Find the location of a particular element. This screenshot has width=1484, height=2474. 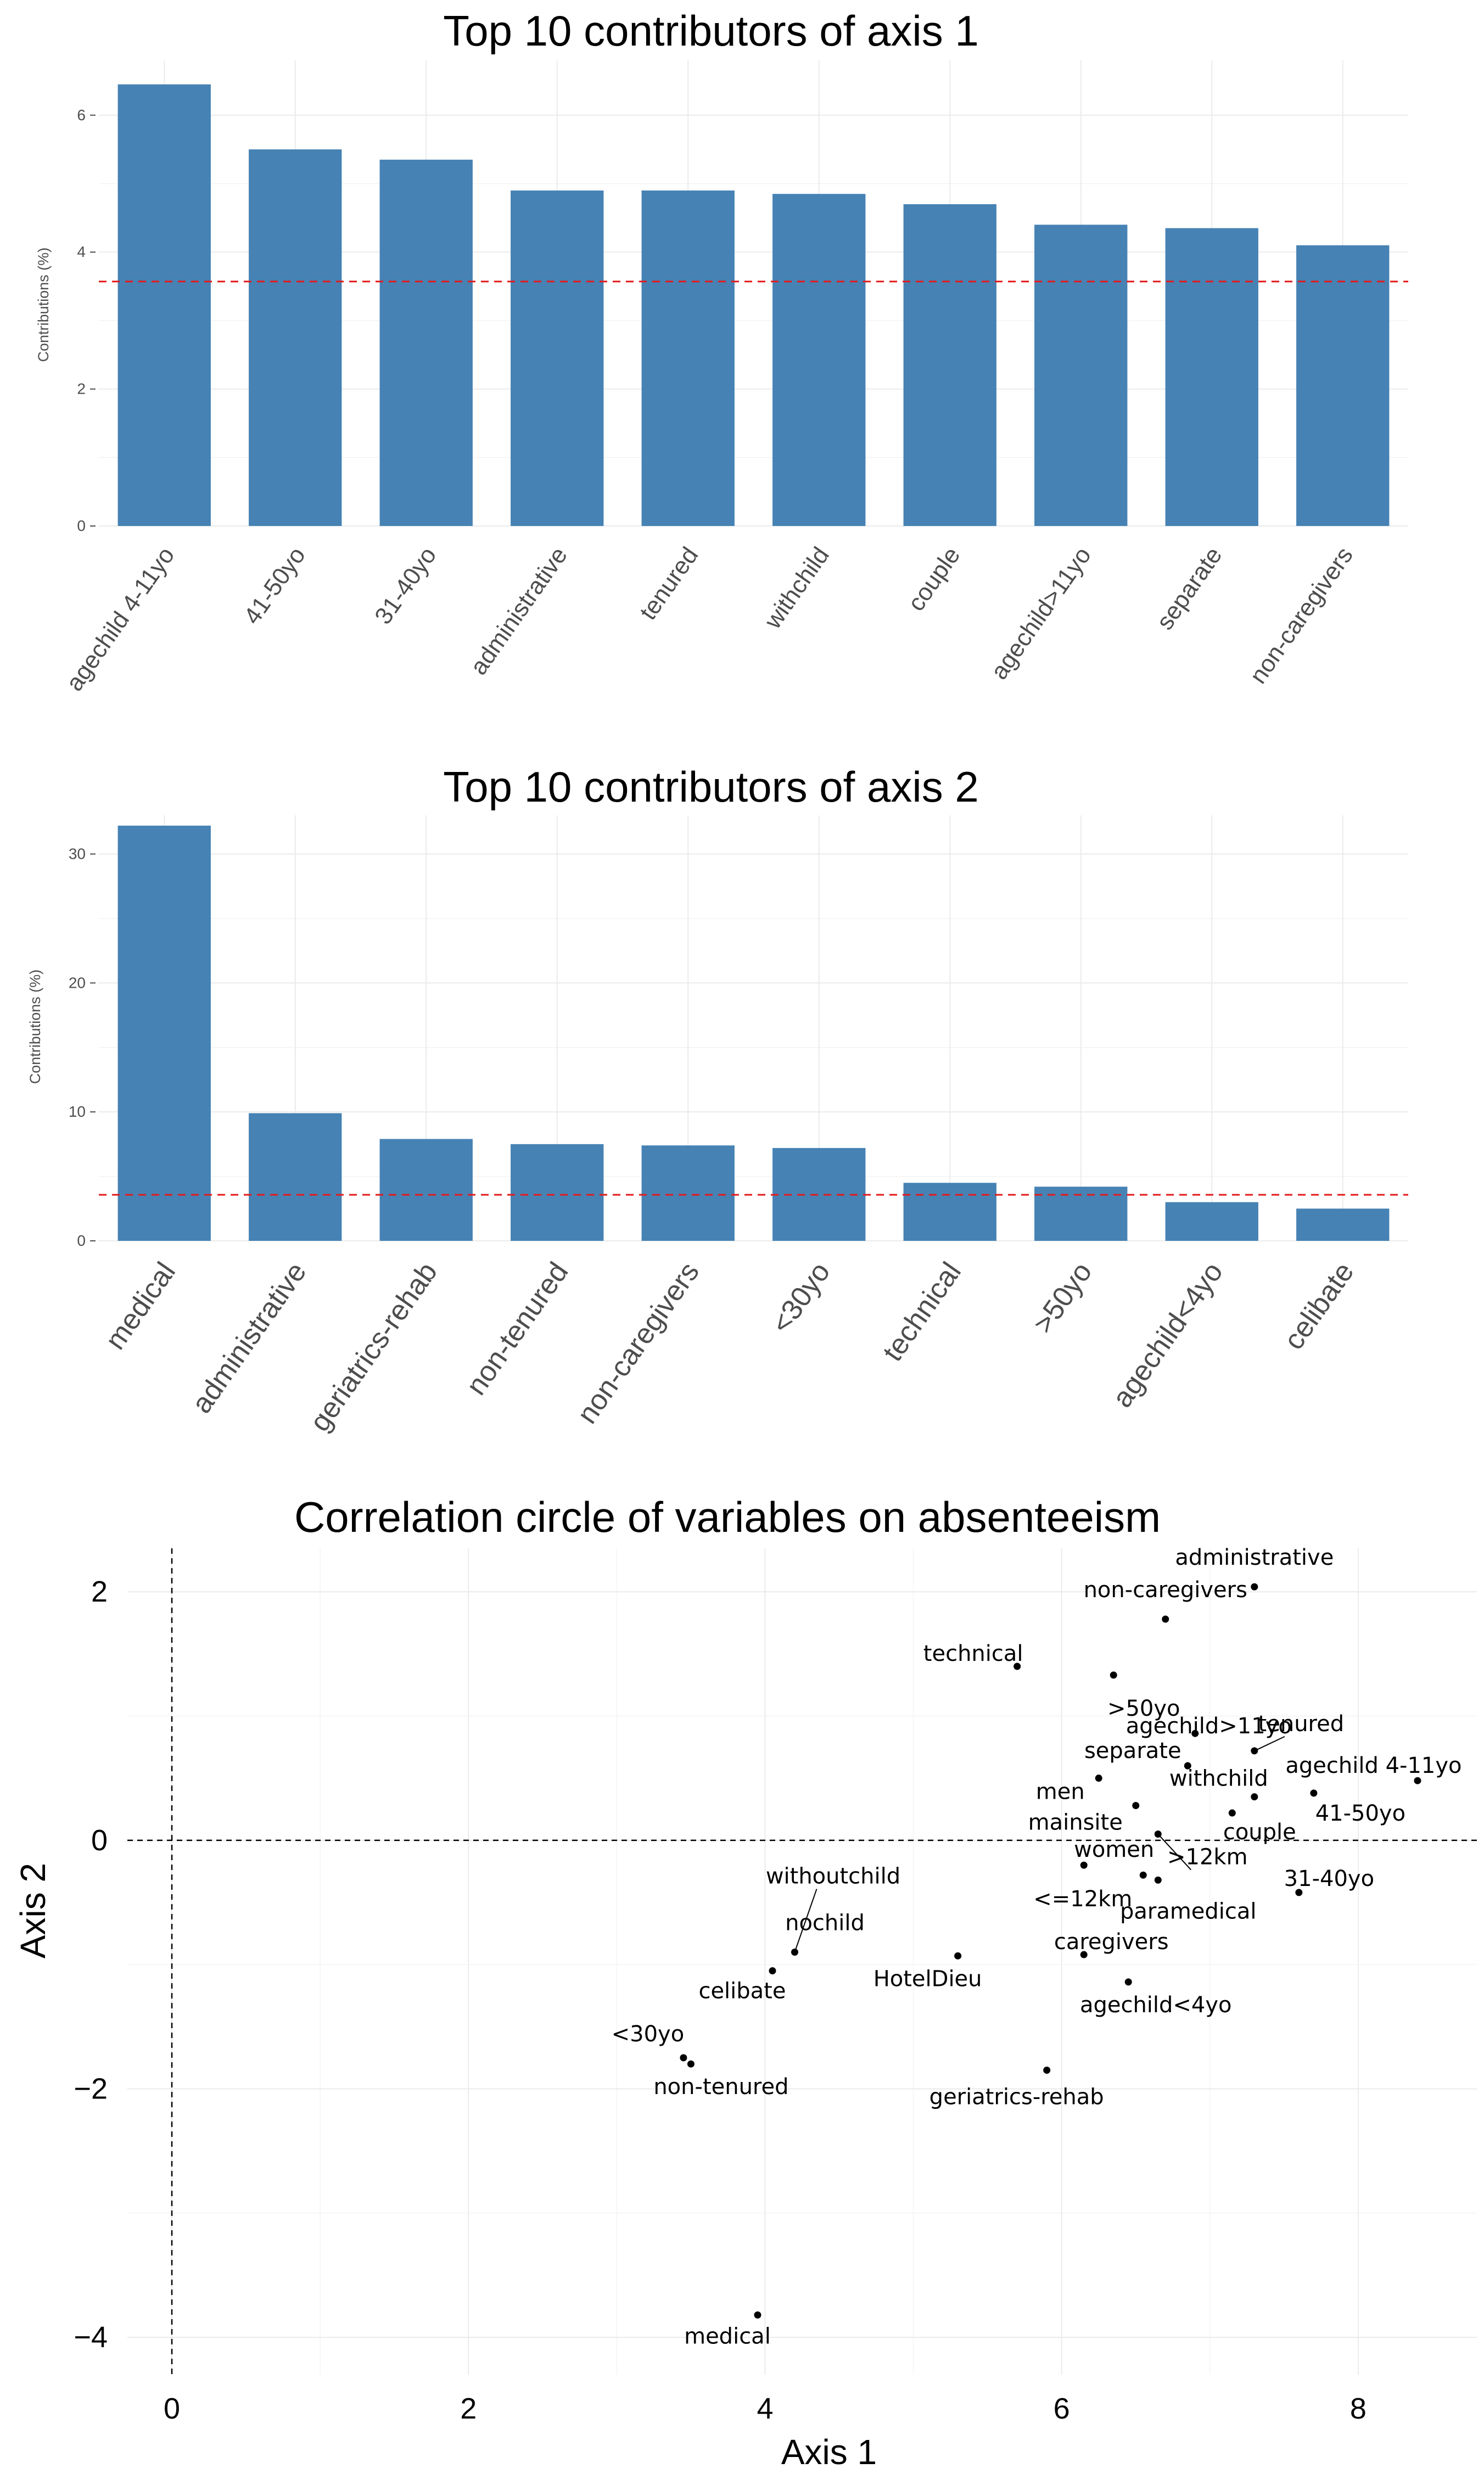

label-withchild: withchild is located at coordinates (1218, 1779).